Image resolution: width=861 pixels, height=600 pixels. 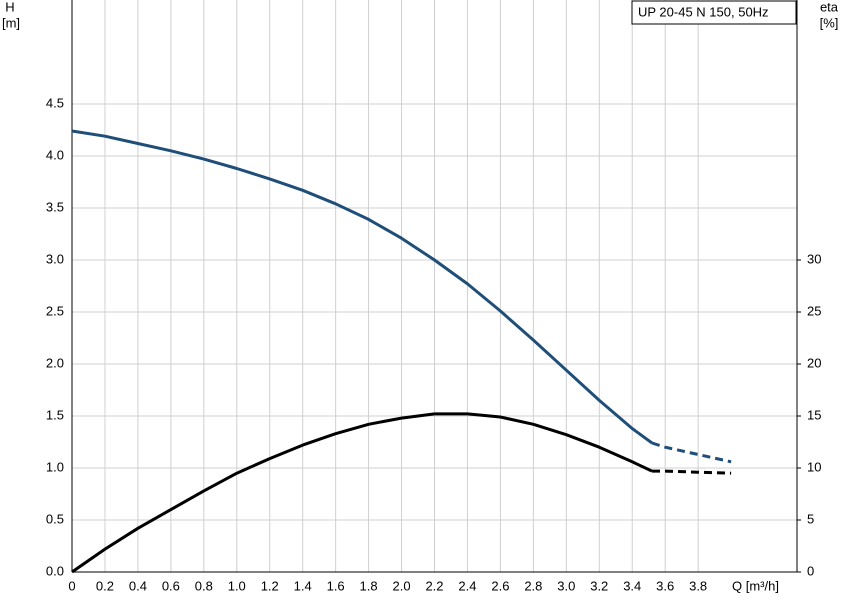 I want to click on title-box, so click(x=714, y=12).